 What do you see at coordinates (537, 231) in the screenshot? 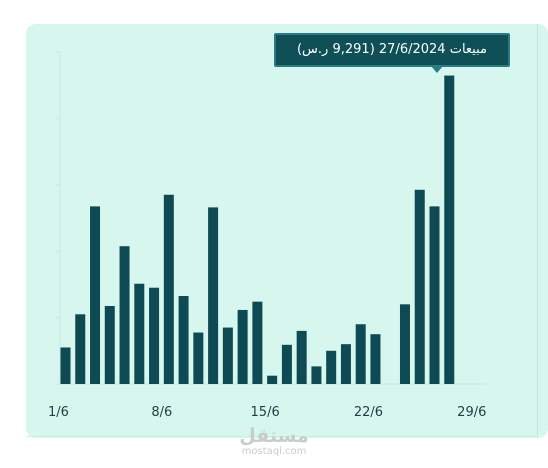
I see `panel-divider` at bounding box center [537, 231].